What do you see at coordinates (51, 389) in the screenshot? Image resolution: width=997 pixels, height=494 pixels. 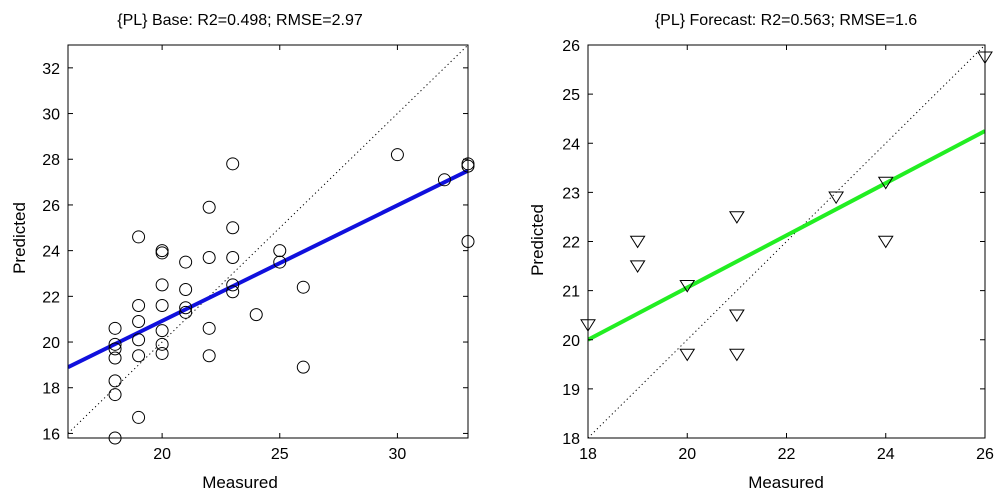 I see `base-y-tick-label: 18` at bounding box center [51, 389].